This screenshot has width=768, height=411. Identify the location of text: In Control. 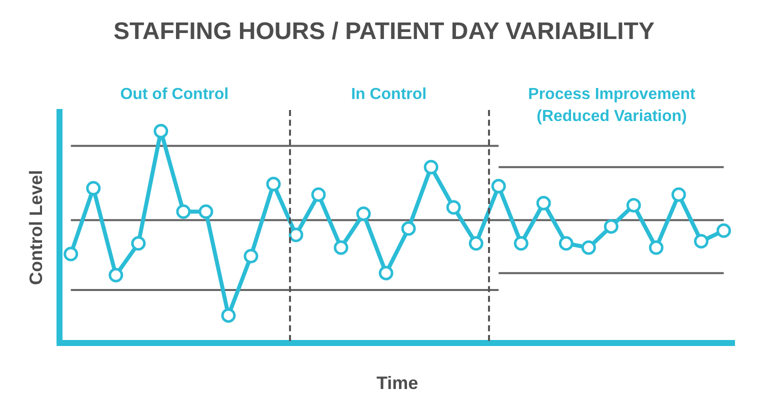
(389, 95).